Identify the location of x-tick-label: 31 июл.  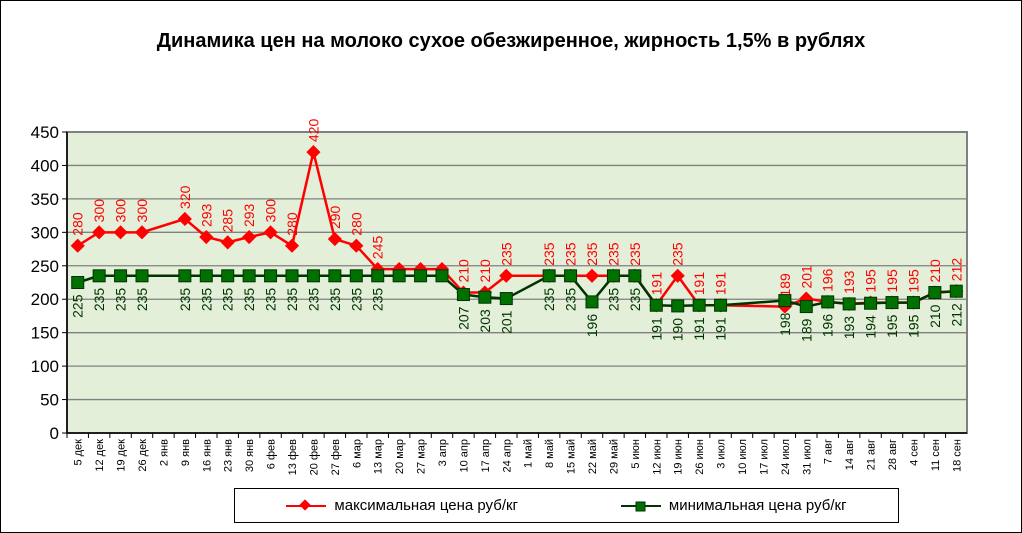
(807, 457).